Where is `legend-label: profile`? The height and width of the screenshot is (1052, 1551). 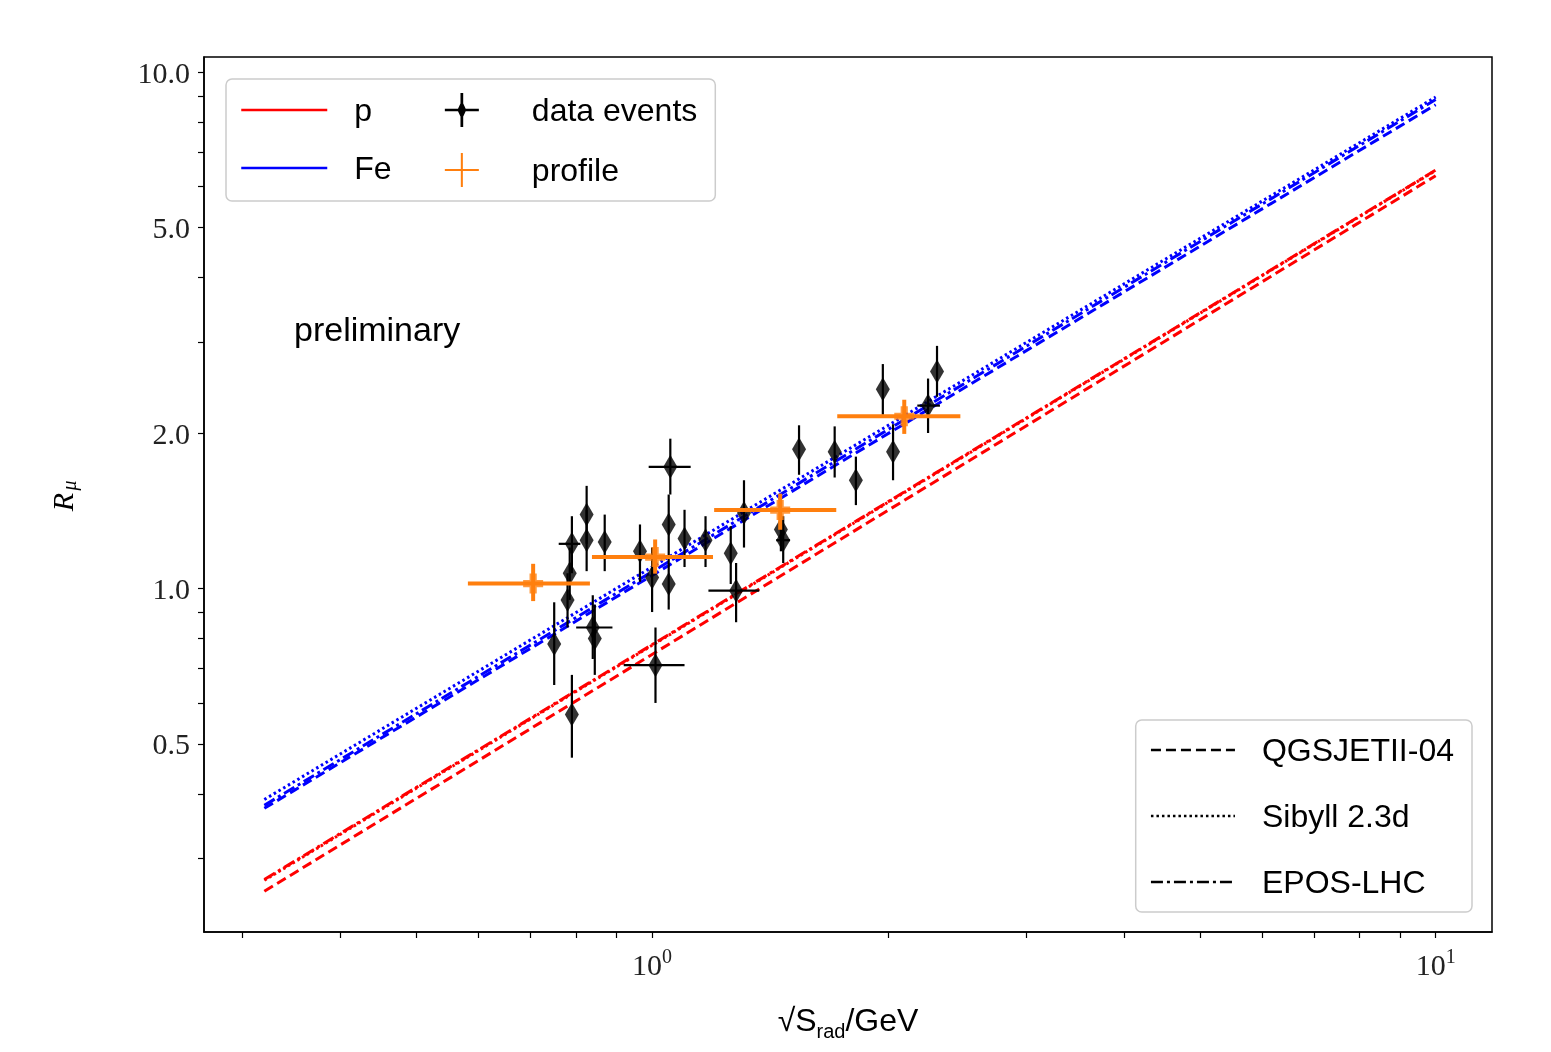
legend-label: profile is located at coordinates (575, 170).